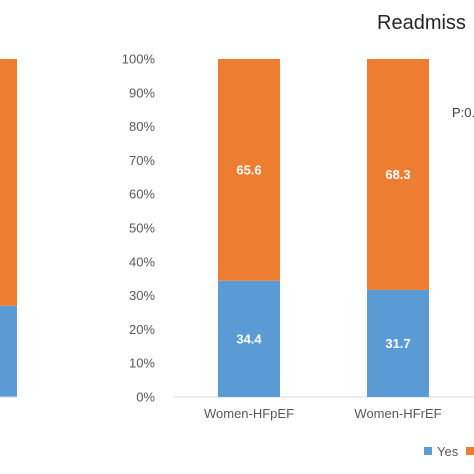 The height and width of the screenshot is (474, 474). I want to click on y-tick-label: 100%, so click(139, 59).